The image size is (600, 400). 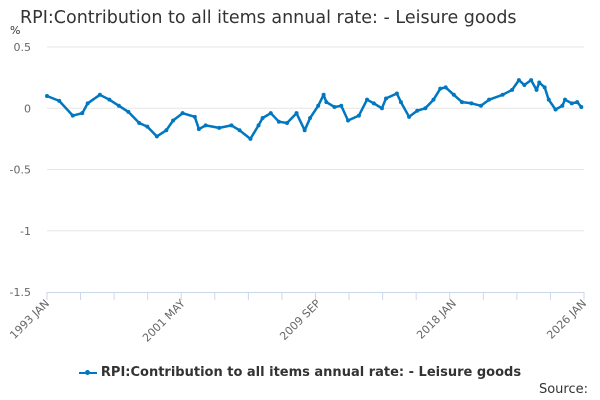 What do you see at coordinates (25, 231) in the screenshot?
I see `y-tick-label: -1` at bounding box center [25, 231].